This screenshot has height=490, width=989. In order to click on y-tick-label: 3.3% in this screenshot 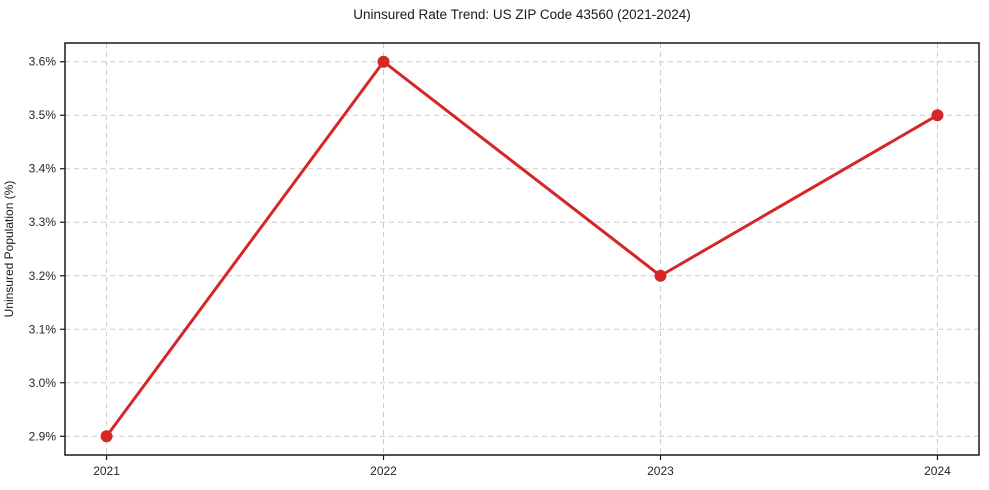, I will do `click(43, 222)`.